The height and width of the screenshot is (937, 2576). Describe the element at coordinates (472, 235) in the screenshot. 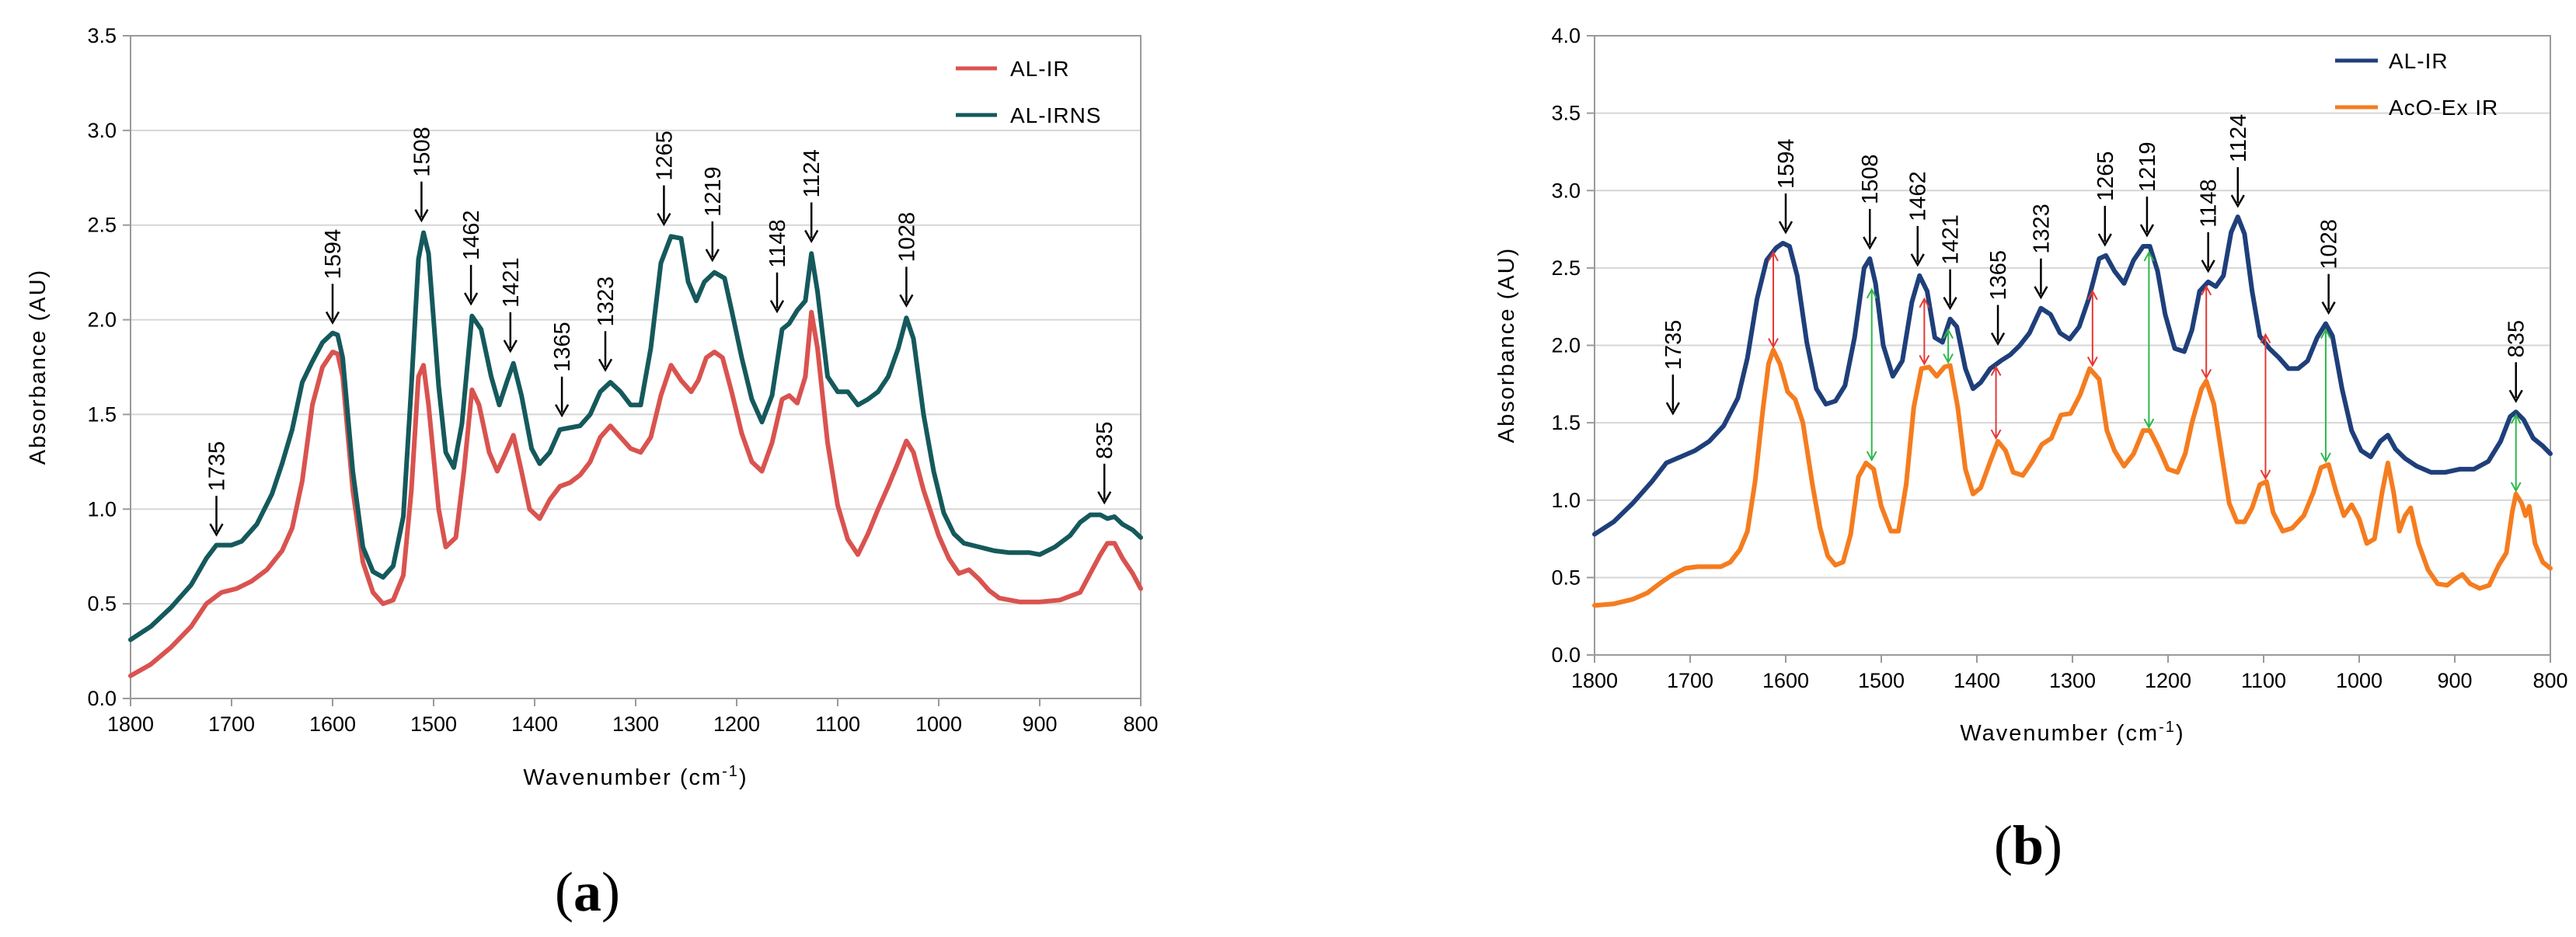

I see `peak-label: 1462` at that location.